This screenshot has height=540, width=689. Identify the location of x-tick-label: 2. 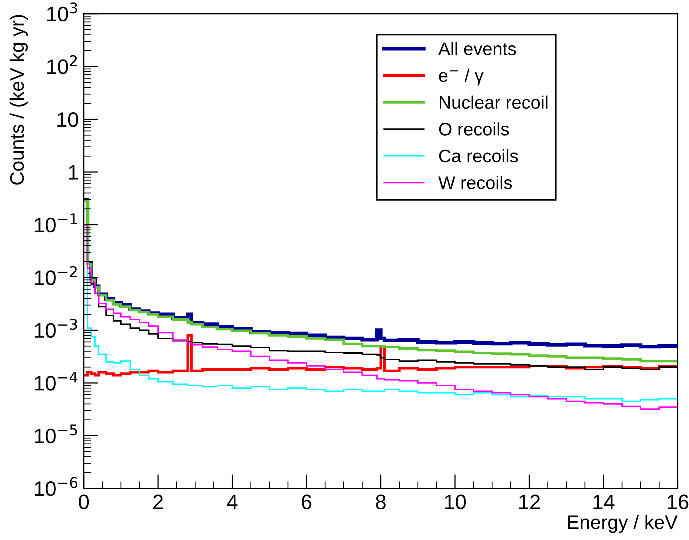
(159, 502).